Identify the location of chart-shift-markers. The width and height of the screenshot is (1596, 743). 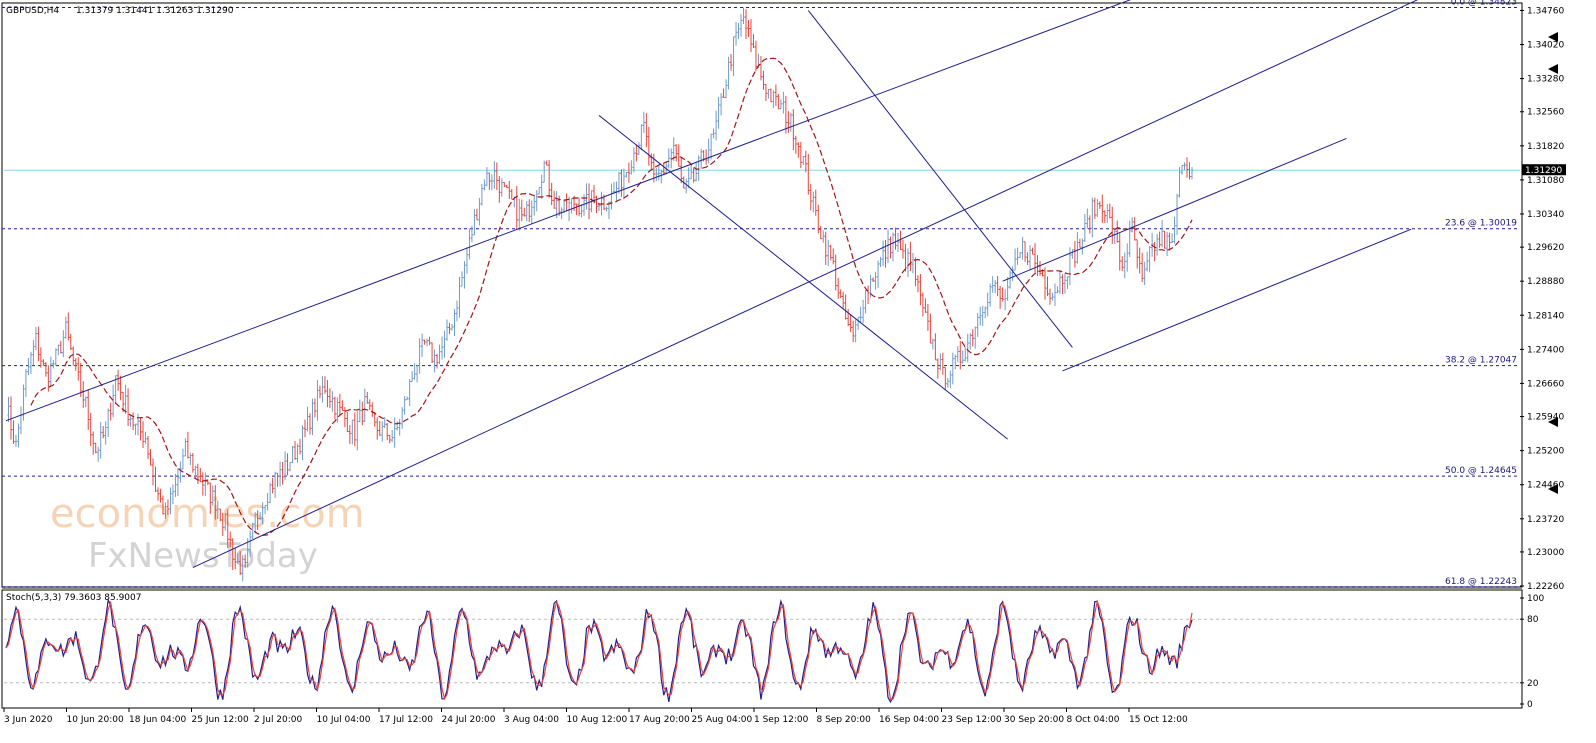
(1553, 263).